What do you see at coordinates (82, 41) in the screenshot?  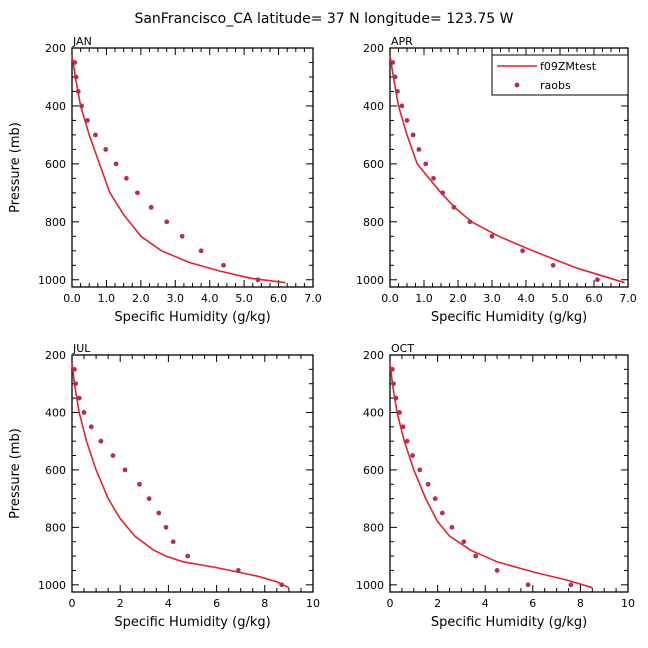 I see `panel-month-label: JAN` at bounding box center [82, 41].